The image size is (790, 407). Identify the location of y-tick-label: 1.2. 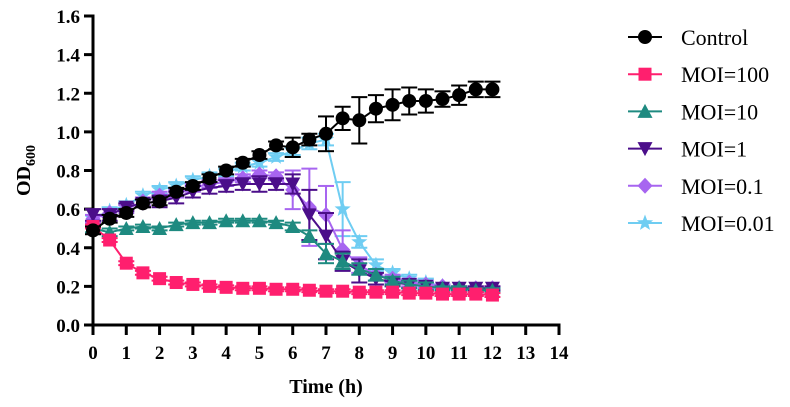
(68, 94).